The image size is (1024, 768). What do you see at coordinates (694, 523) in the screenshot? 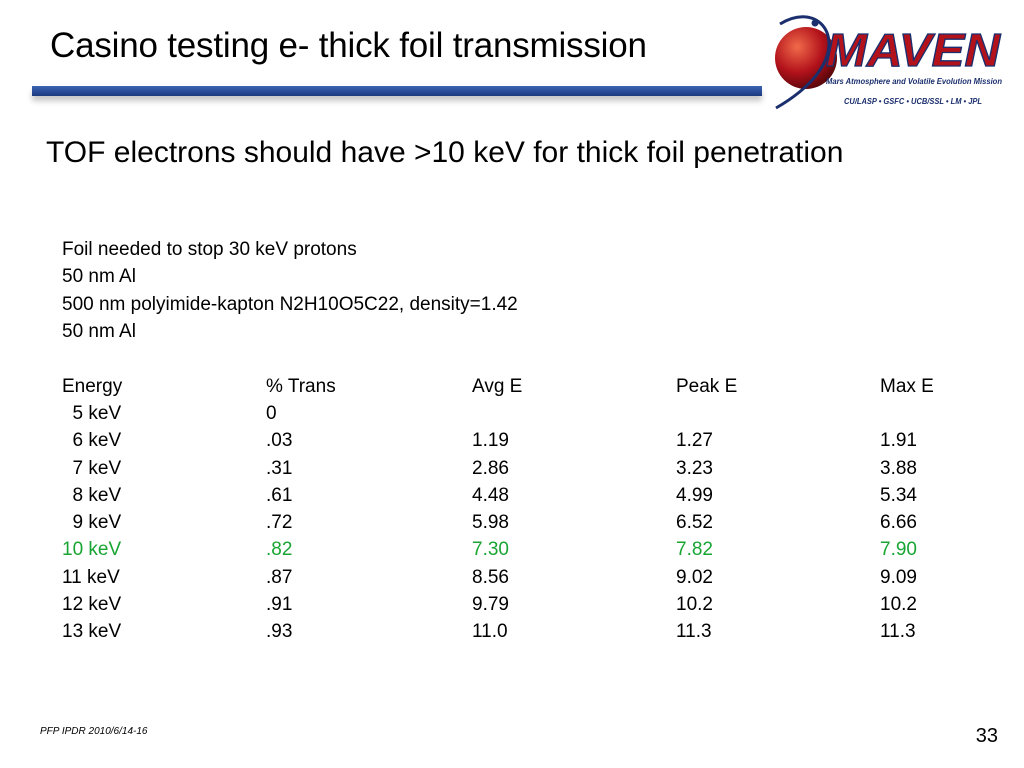
I see `table-cell-peak: 6.52` at bounding box center [694, 523].